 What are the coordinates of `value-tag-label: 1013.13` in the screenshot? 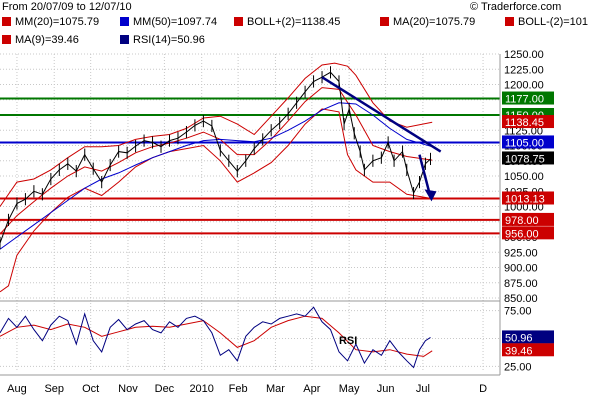 It's located at (525, 199).